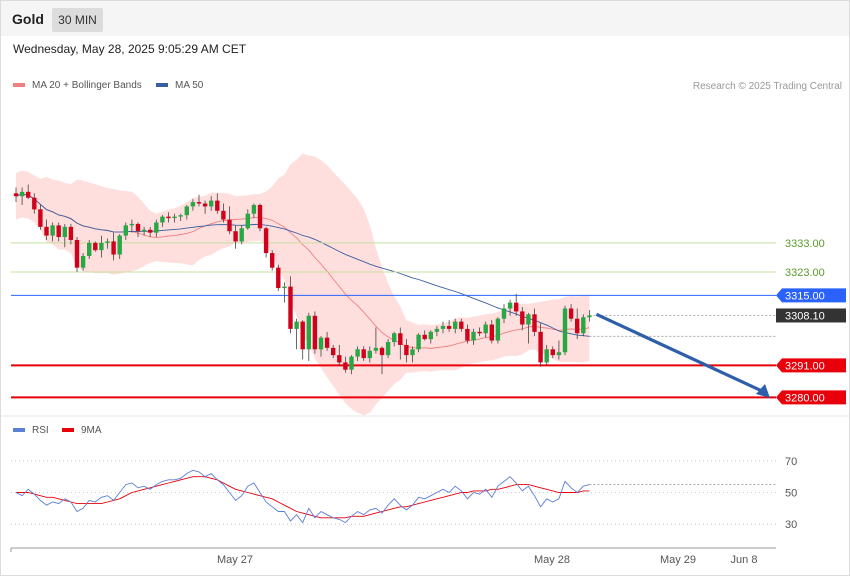  I want to click on time-axis-label: May 27, so click(235, 560).